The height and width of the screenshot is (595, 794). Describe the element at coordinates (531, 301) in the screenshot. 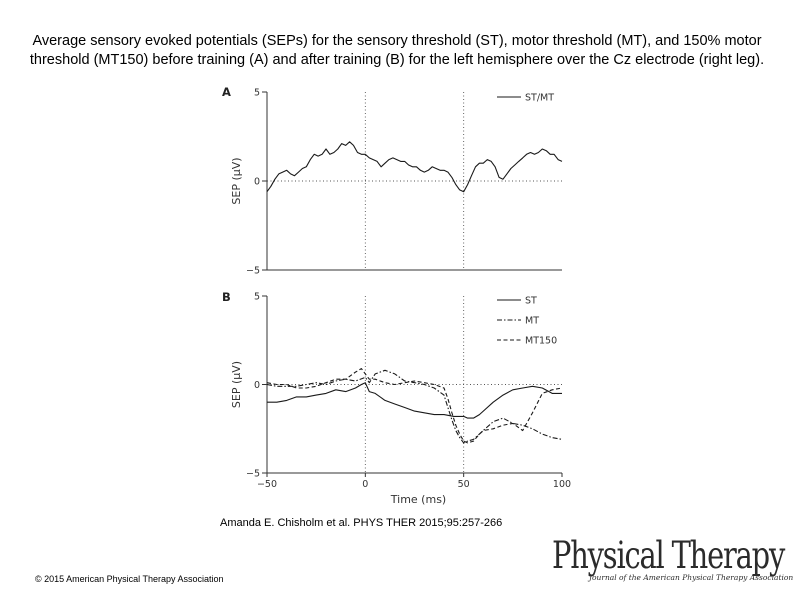

I see `legend-label: ST` at that location.